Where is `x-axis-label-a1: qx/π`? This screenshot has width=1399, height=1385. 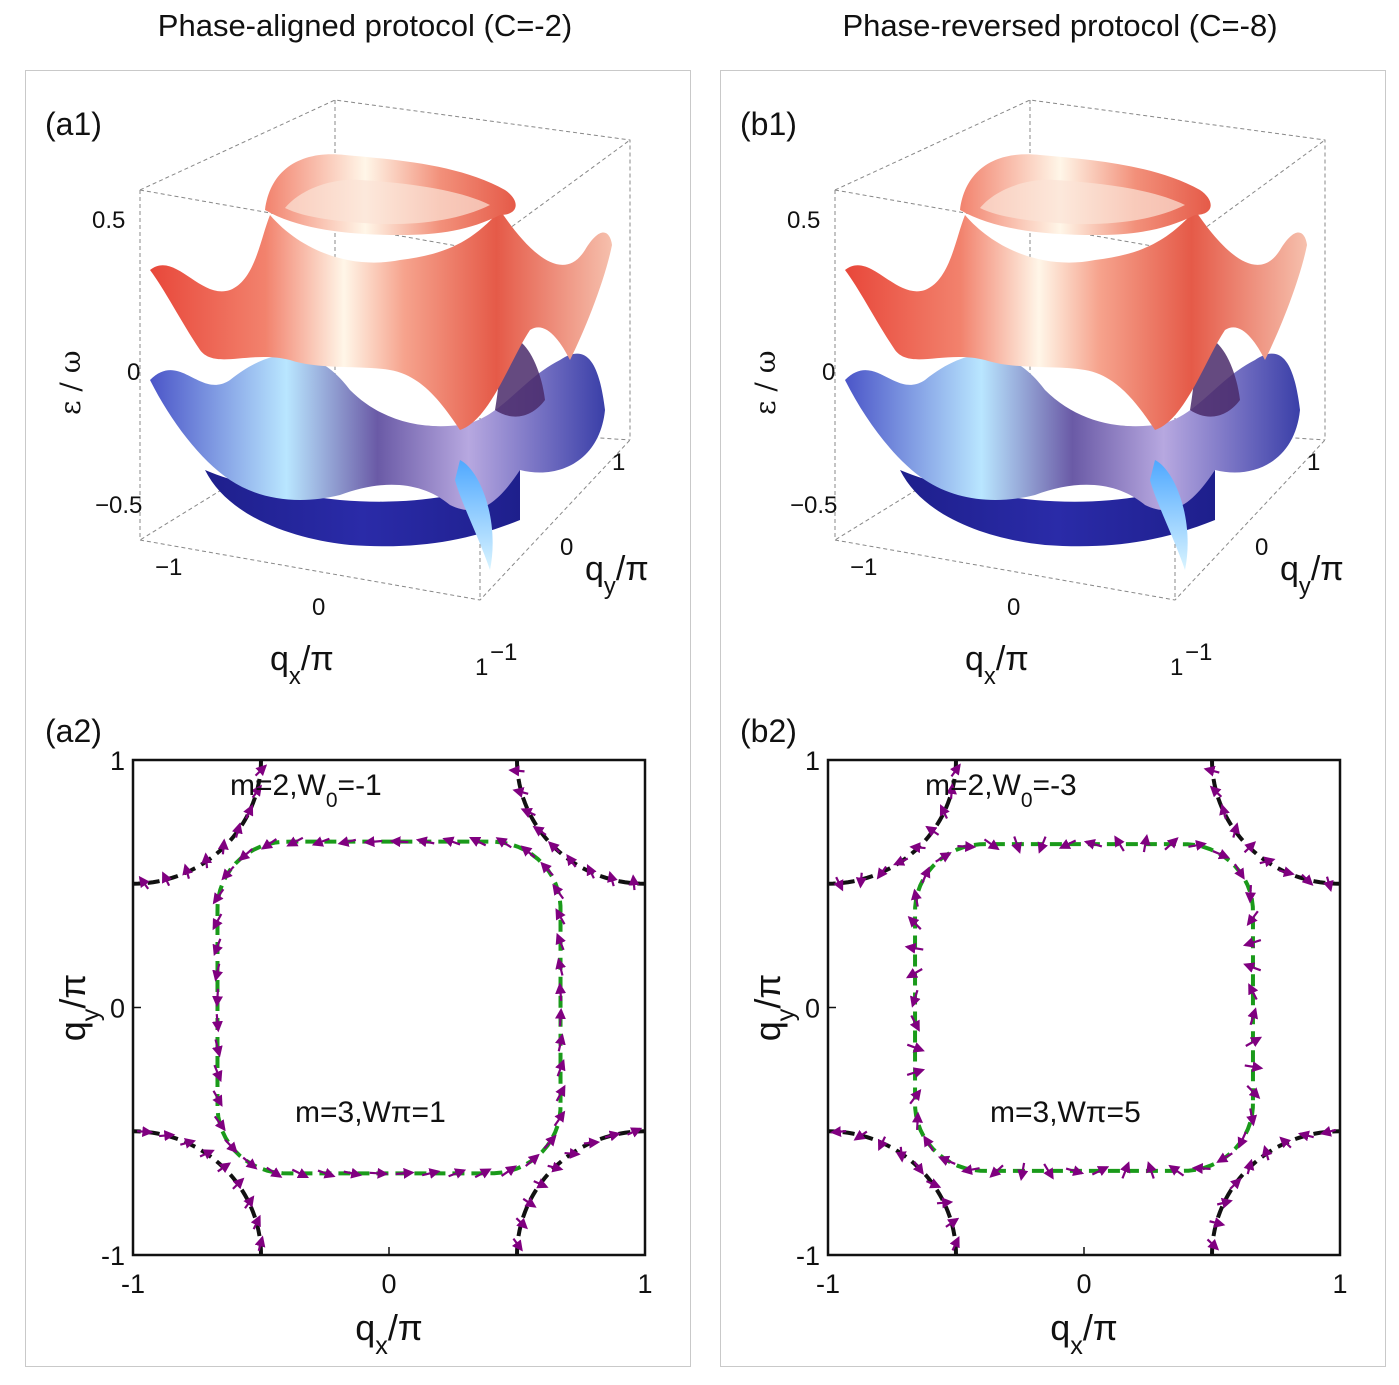 x-axis-label-a1: qx/π is located at coordinates (302, 665).